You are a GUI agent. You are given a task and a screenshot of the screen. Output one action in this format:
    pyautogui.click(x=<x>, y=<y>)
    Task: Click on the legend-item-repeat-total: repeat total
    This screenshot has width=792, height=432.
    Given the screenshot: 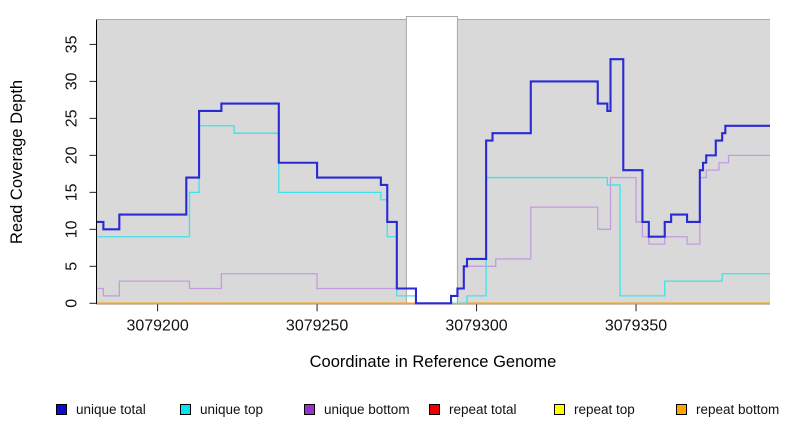 What is the action you would take?
    pyautogui.click(x=473, y=409)
    